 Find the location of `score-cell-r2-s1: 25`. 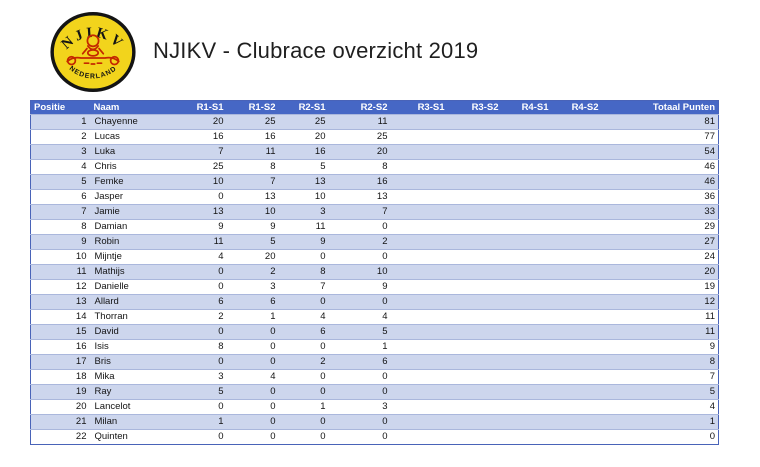

score-cell-r2-s1: 25 is located at coordinates (303, 122).